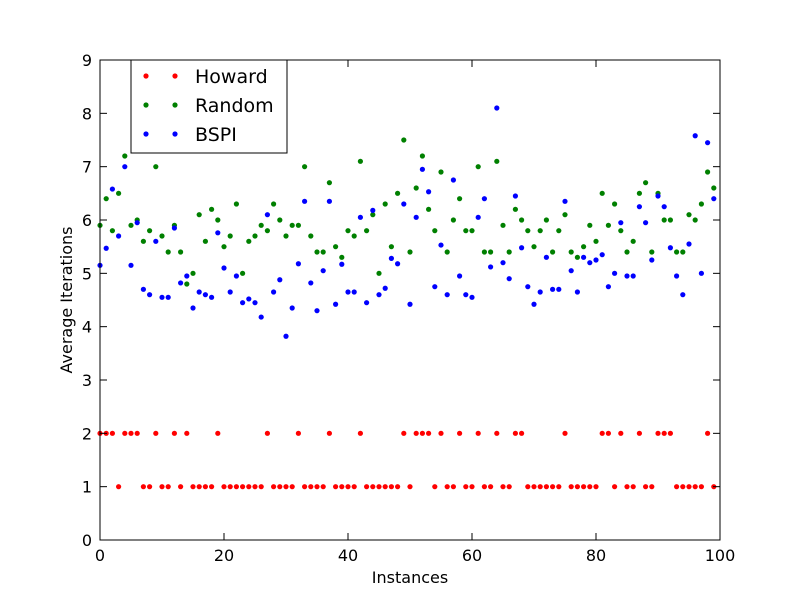  What do you see at coordinates (224, 555) in the screenshot?
I see `x-tick-label: 20` at bounding box center [224, 555].